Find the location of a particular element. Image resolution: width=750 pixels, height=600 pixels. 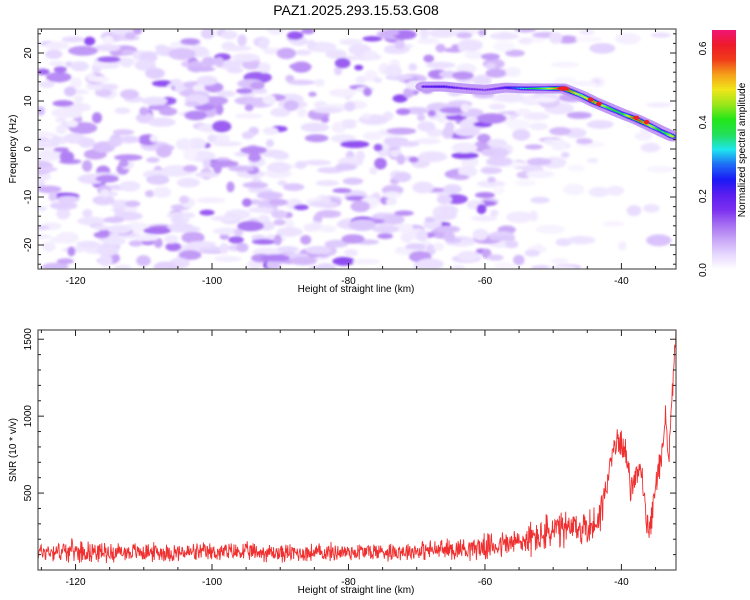

heatmap-peak is located at coordinates (599, 104).